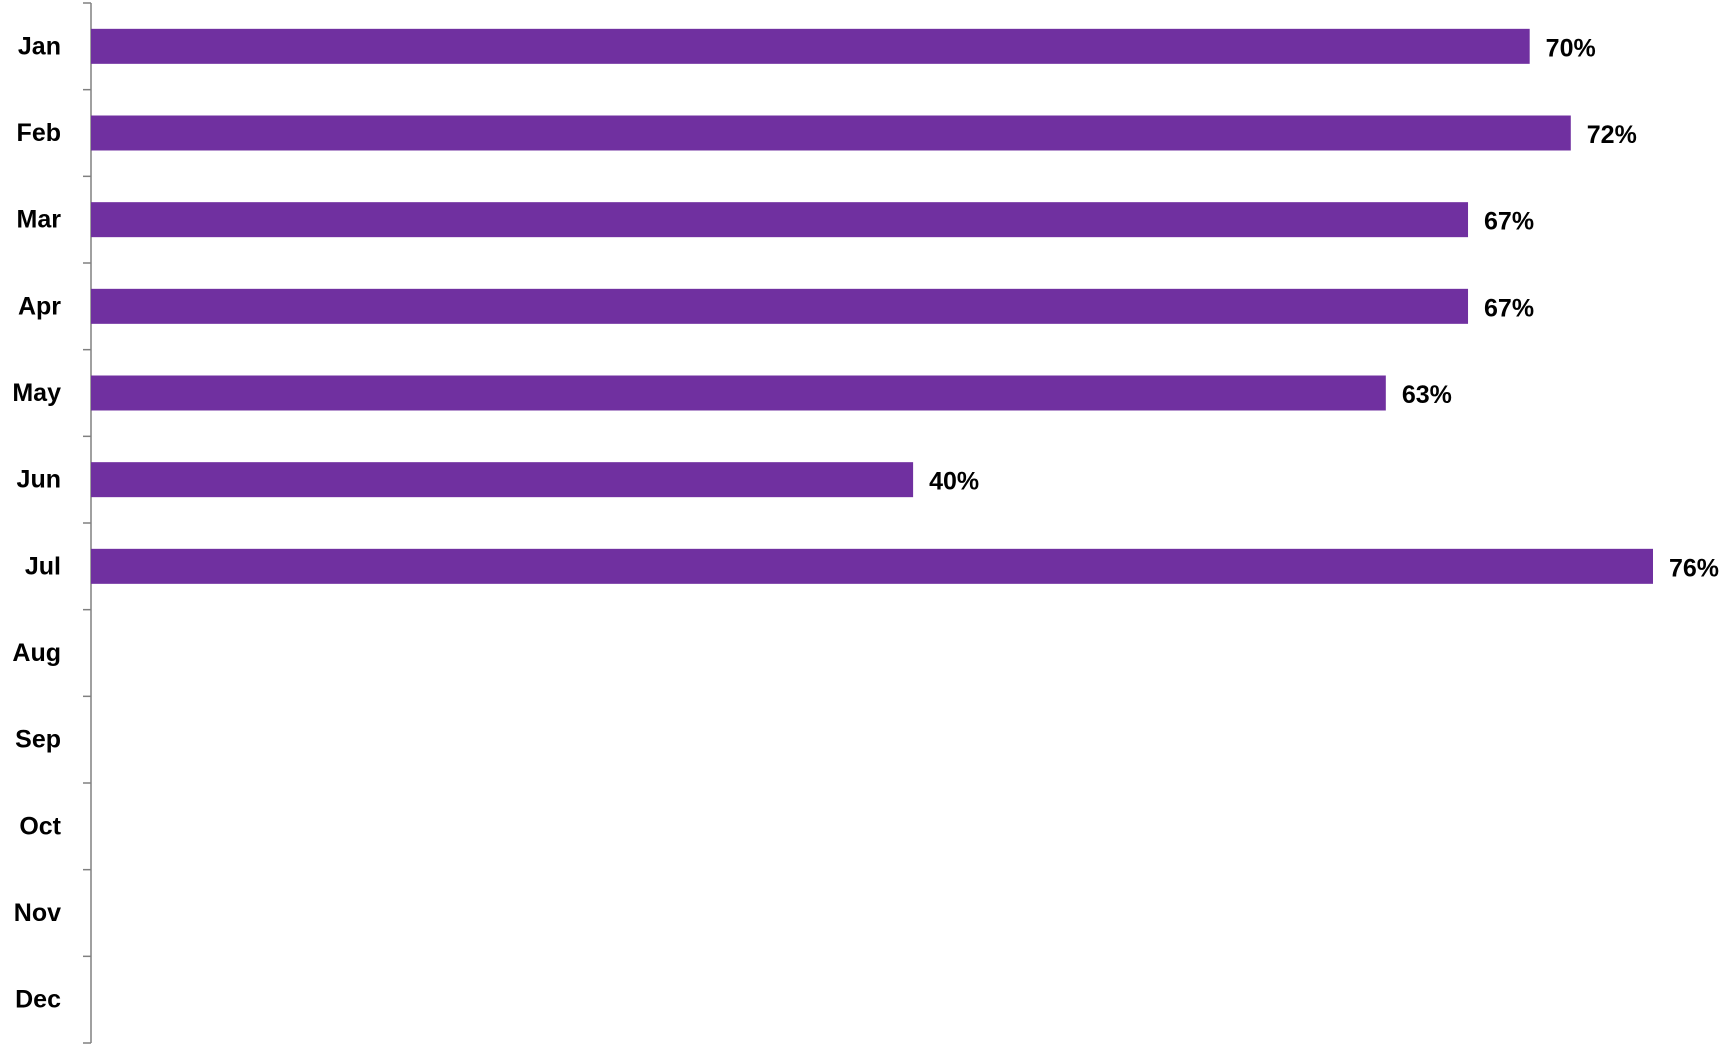 The height and width of the screenshot is (1045, 1723). Describe the element at coordinates (1612, 135) in the screenshot. I see `data-label-feb: 72%` at that location.